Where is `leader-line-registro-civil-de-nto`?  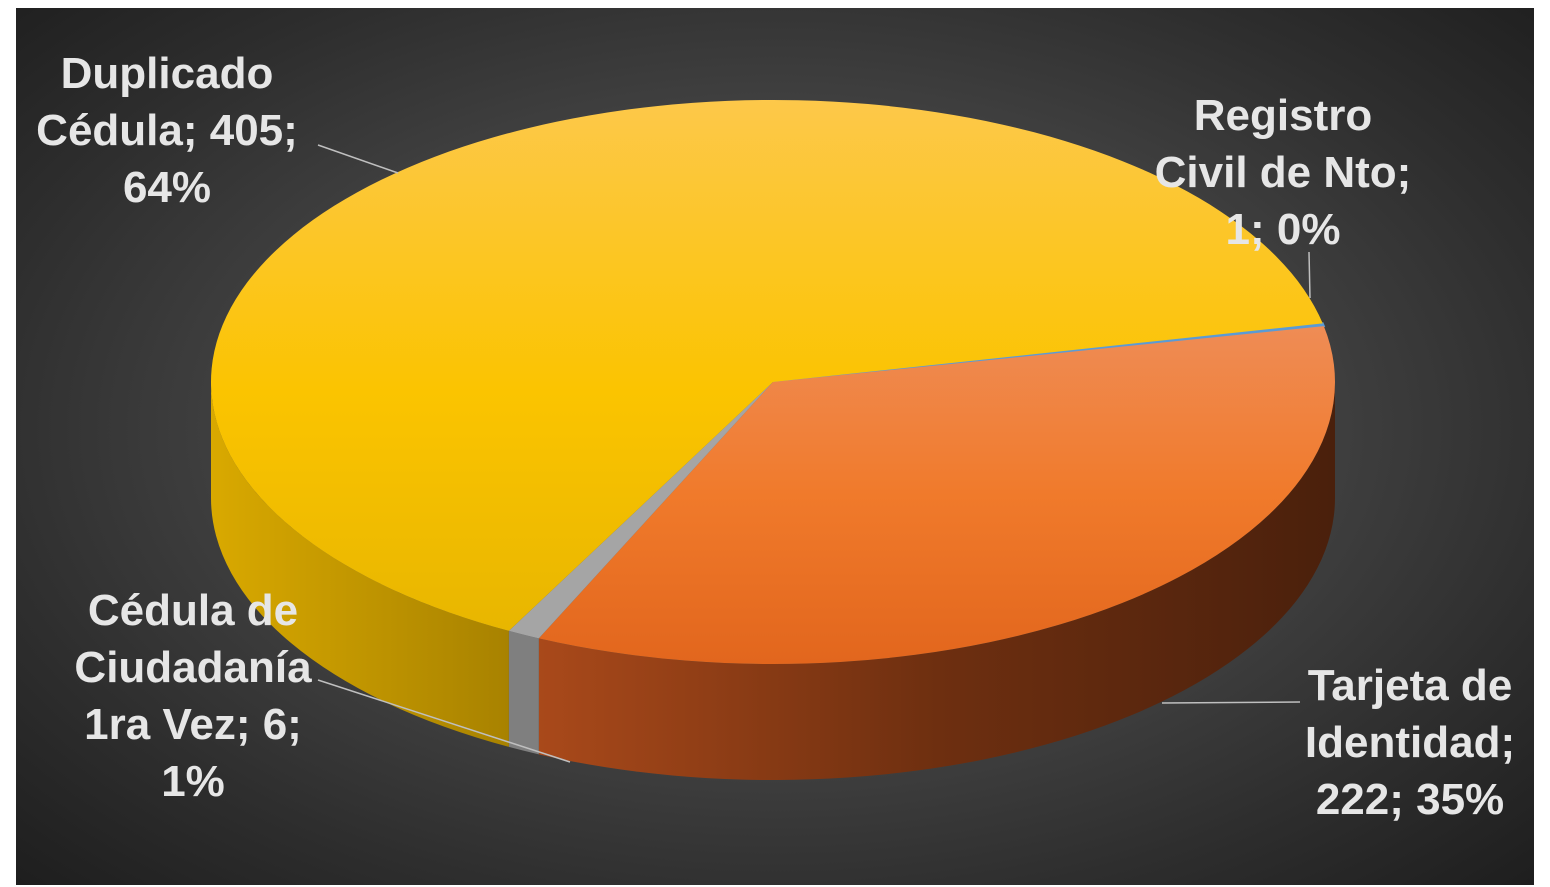
leader-line-registro-civil-de-nto is located at coordinates (1309, 275).